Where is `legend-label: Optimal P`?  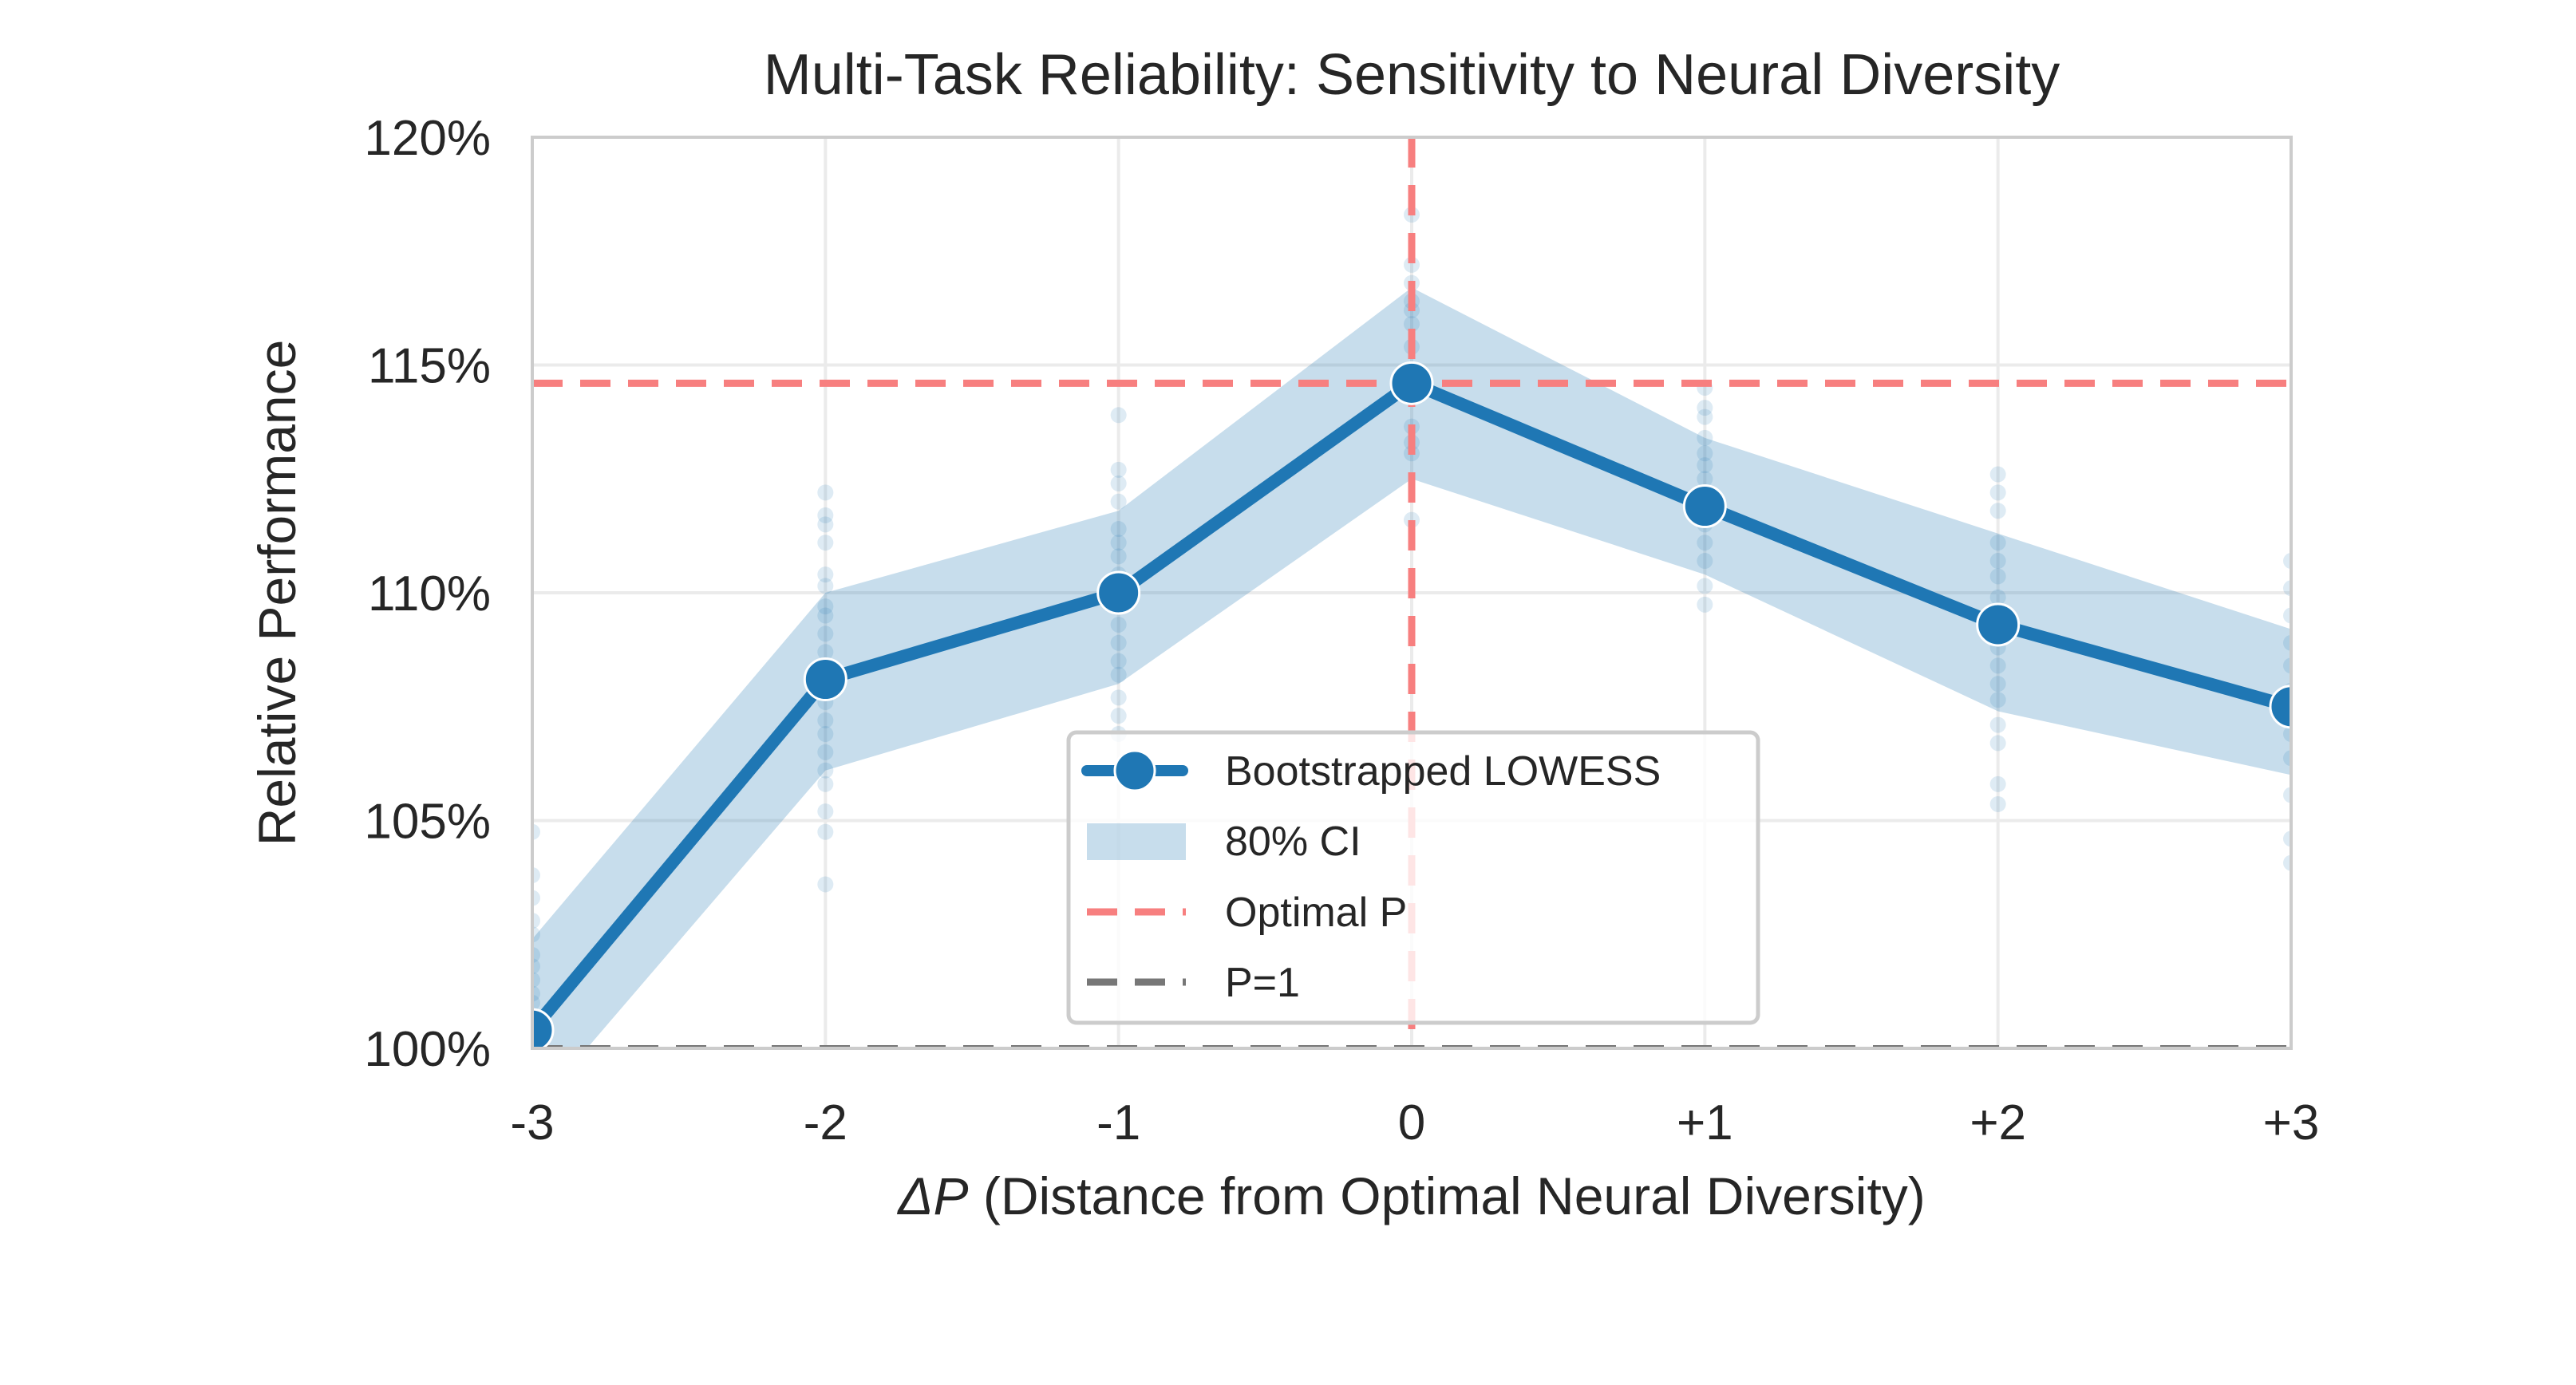
legend-label: Optimal P is located at coordinates (1316, 913).